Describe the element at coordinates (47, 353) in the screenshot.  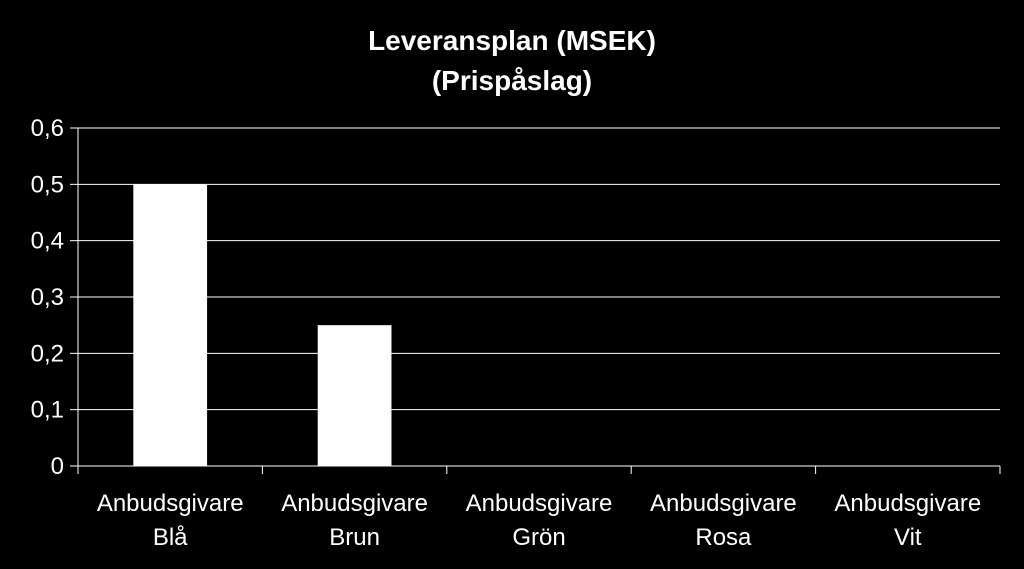
I see `y-tick-label: 0,2` at that location.